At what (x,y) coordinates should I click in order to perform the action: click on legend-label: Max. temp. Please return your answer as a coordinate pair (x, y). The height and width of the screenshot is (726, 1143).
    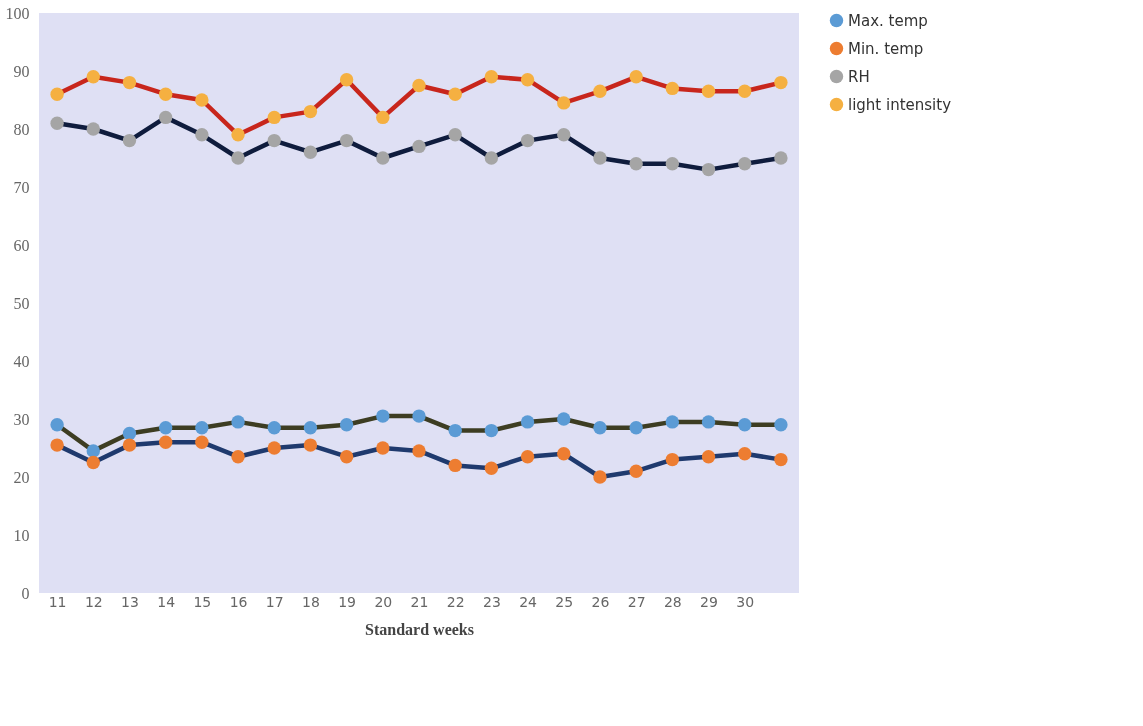
    Looking at the image, I should click on (888, 20).